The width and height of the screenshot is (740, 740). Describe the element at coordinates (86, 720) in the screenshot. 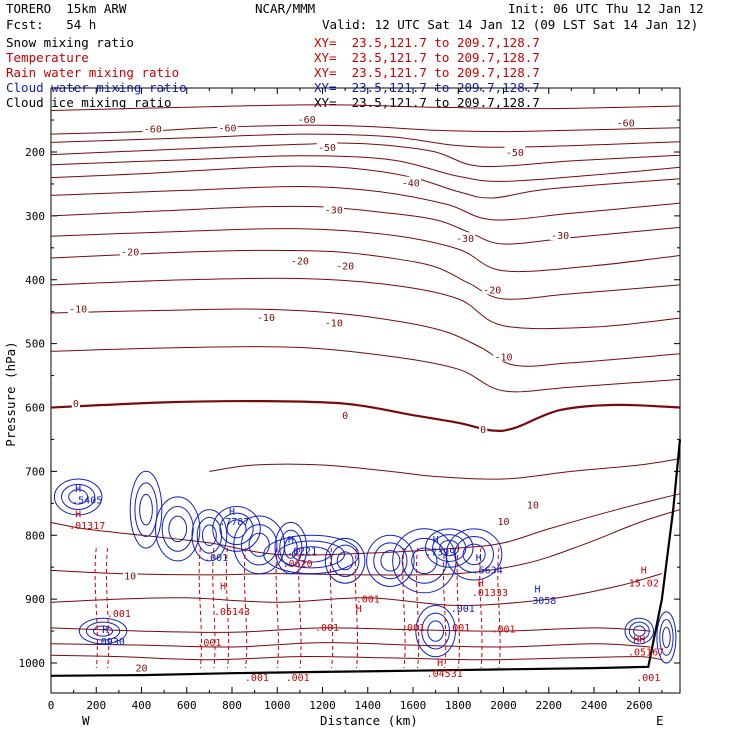

I see `west-label: W` at that location.